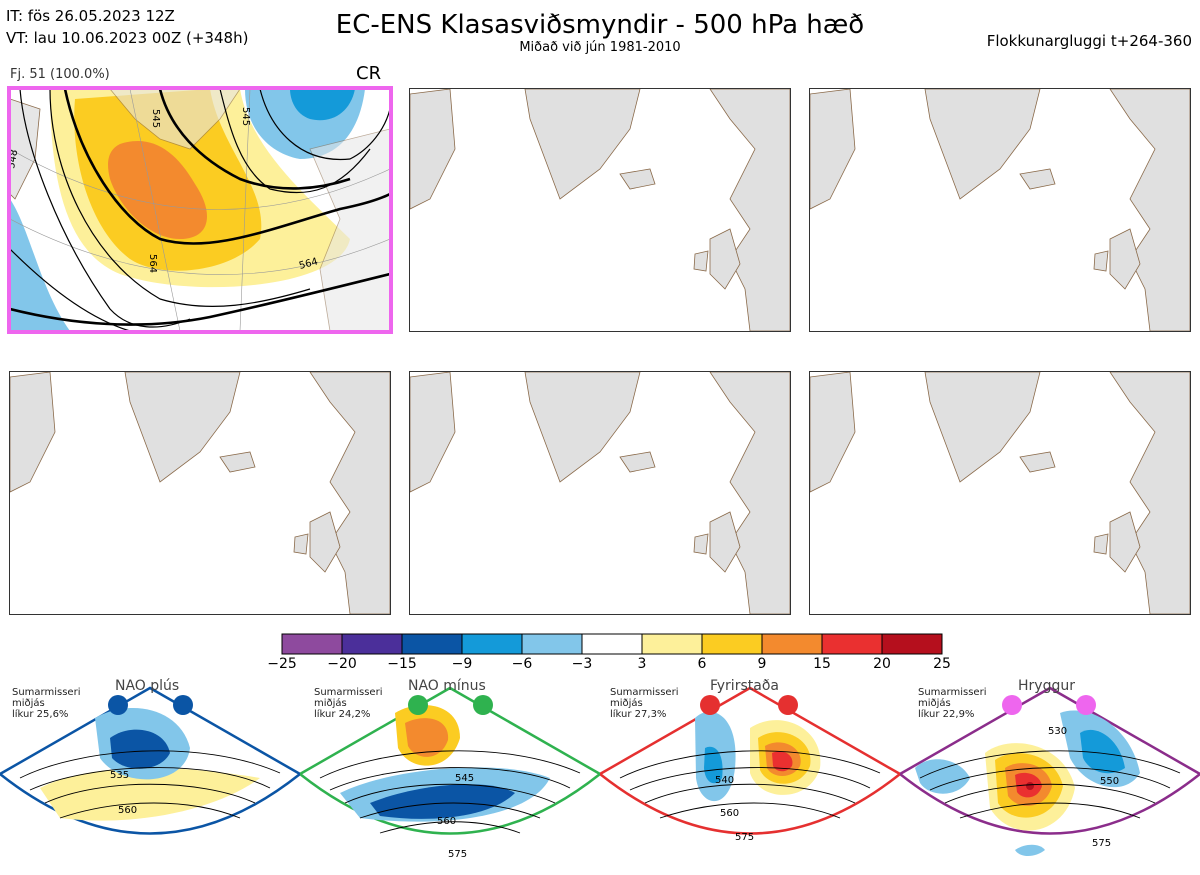  What do you see at coordinates (822, 664) in the screenshot?
I see `colorbar-tick-label: 15` at bounding box center [822, 664].